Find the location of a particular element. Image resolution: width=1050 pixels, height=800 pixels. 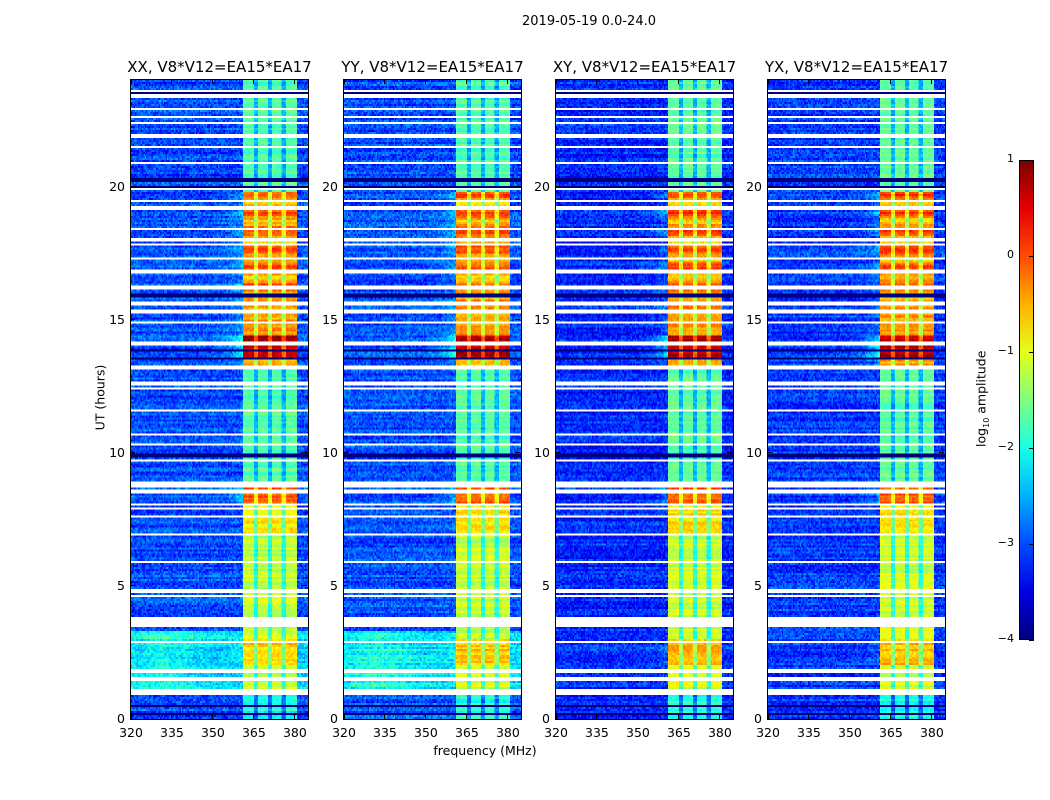

colorbar-tick-label: 1 is located at coordinates (1010, 158).